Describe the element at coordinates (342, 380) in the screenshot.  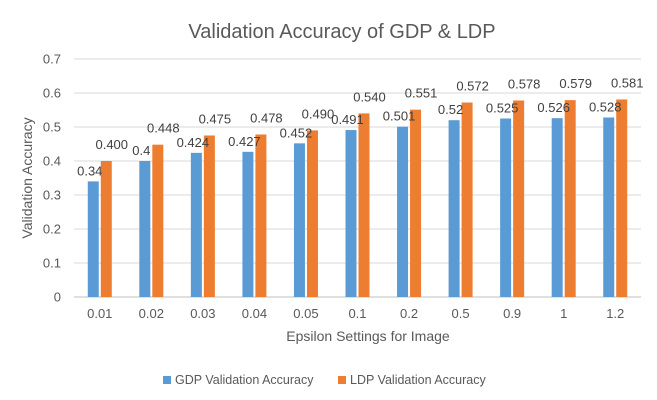
I see `ldp-legend-swatch` at that location.